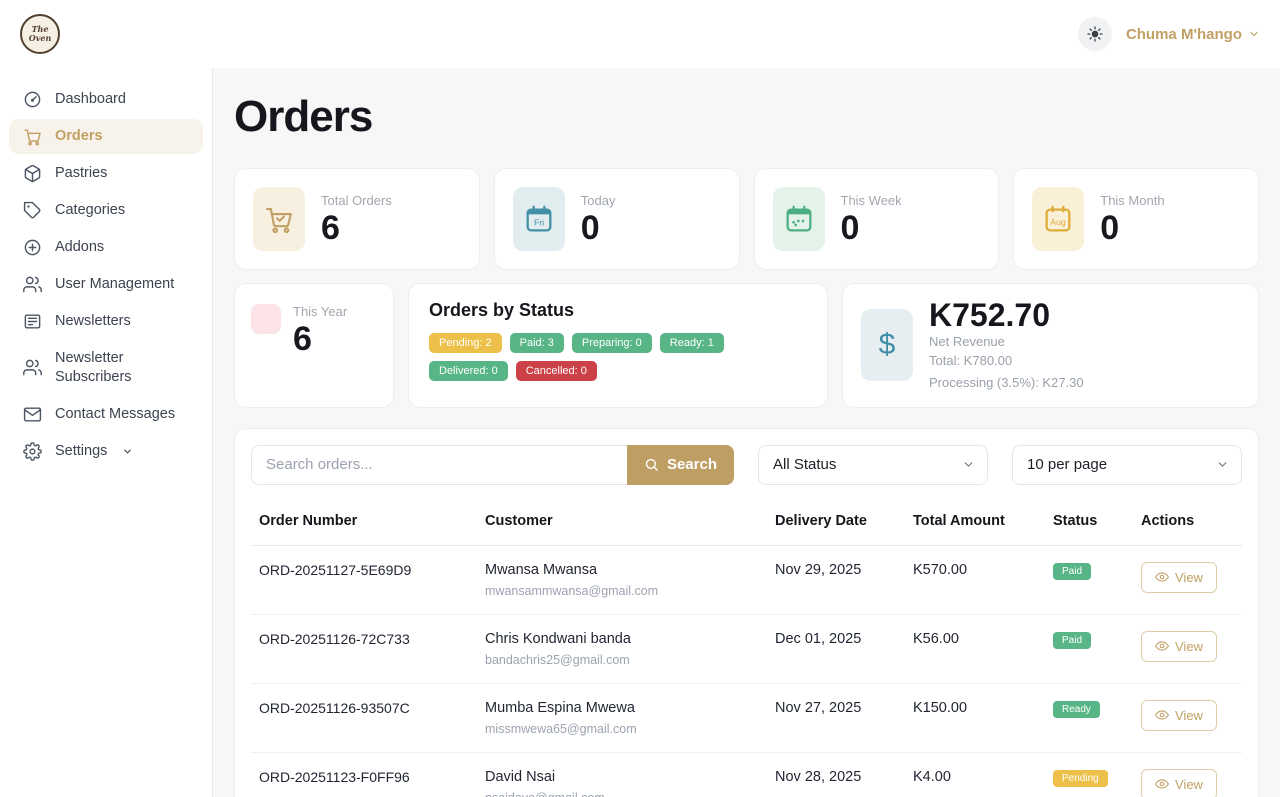 This screenshot has width=1280, height=797. What do you see at coordinates (520, 776) in the screenshot?
I see `customer-name: David Nsai` at bounding box center [520, 776].